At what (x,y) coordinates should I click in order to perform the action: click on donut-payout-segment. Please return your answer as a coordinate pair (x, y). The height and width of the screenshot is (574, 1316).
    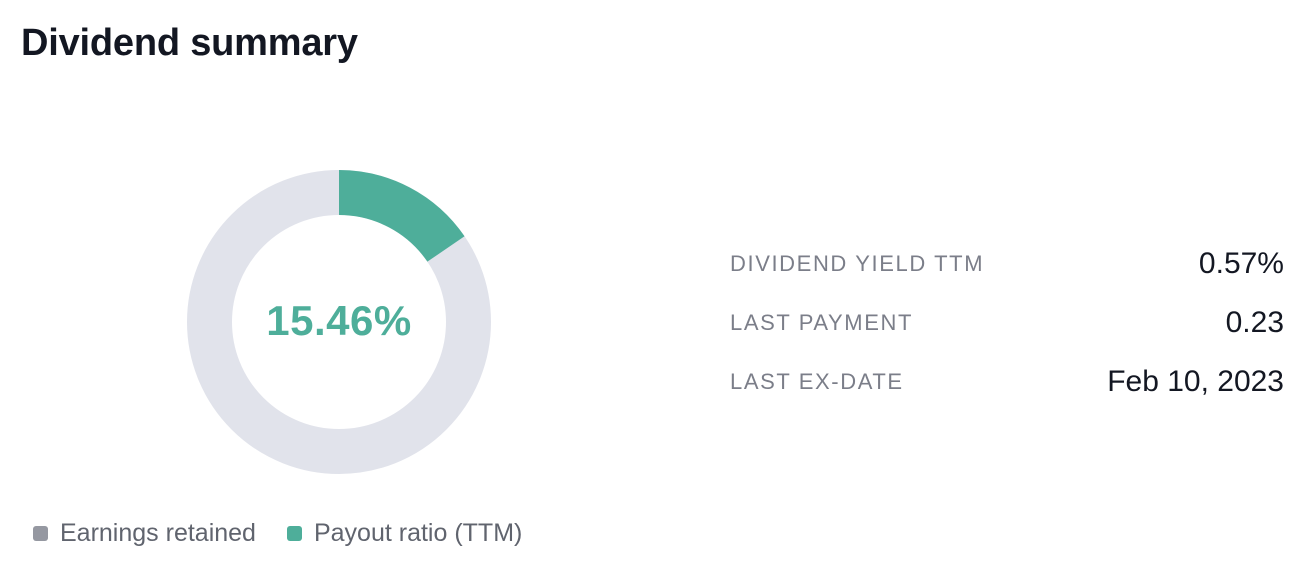
    Looking at the image, I should click on (339, 322).